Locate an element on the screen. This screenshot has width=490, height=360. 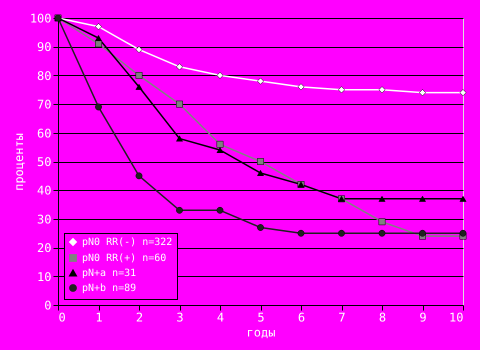
legend-label: pN0 RR(-) n=322 is located at coordinates (127, 242).